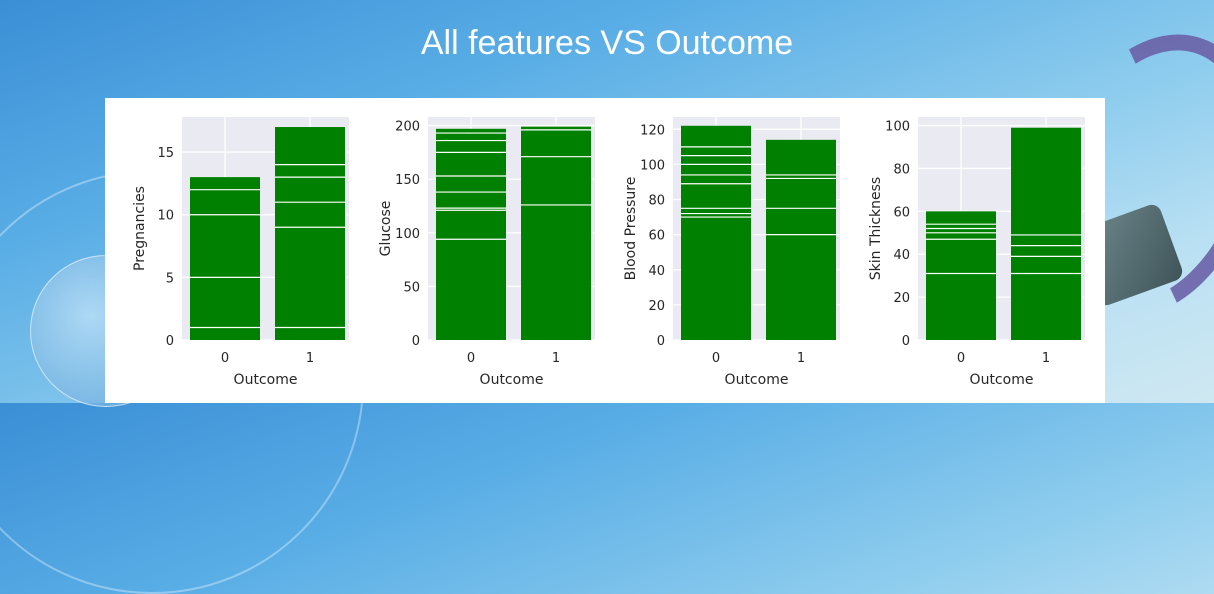  Describe the element at coordinates (170, 278) in the screenshot. I see `y-tick-label: 5` at that location.